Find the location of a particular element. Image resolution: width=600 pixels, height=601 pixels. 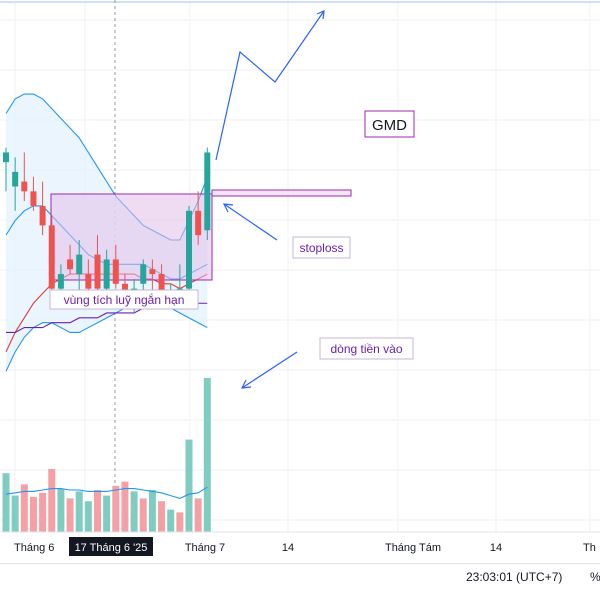

flow-arrow is located at coordinates (269, 370).